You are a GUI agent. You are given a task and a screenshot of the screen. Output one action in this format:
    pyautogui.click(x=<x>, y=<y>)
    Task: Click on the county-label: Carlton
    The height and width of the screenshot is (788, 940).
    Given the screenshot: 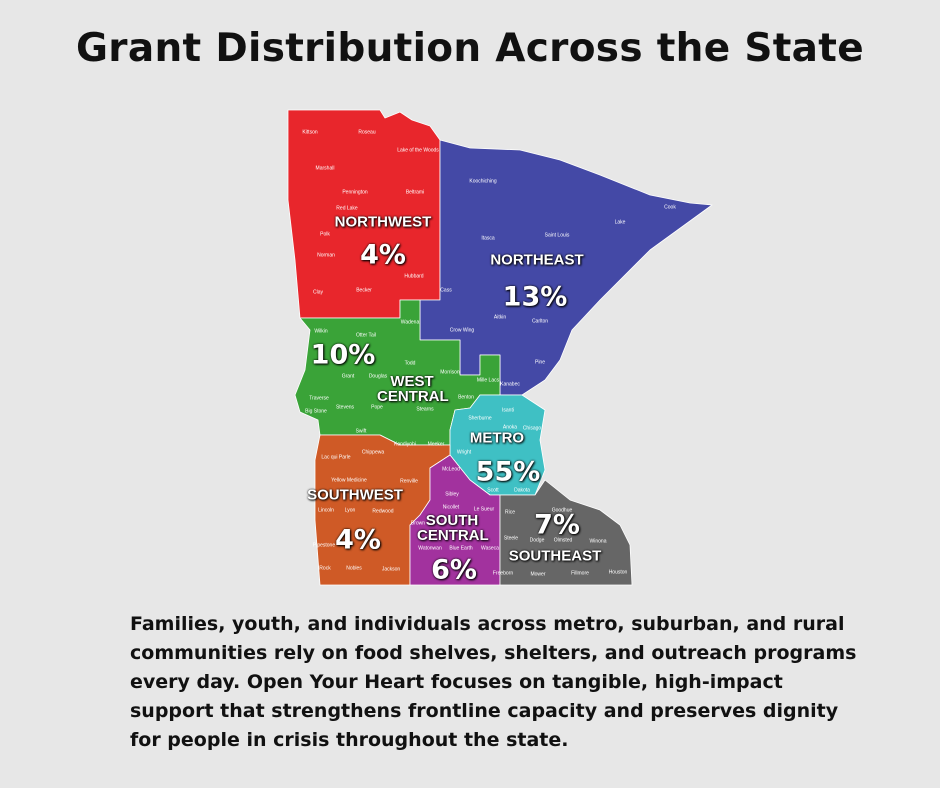 What is the action you would take?
    pyautogui.click(x=540, y=321)
    